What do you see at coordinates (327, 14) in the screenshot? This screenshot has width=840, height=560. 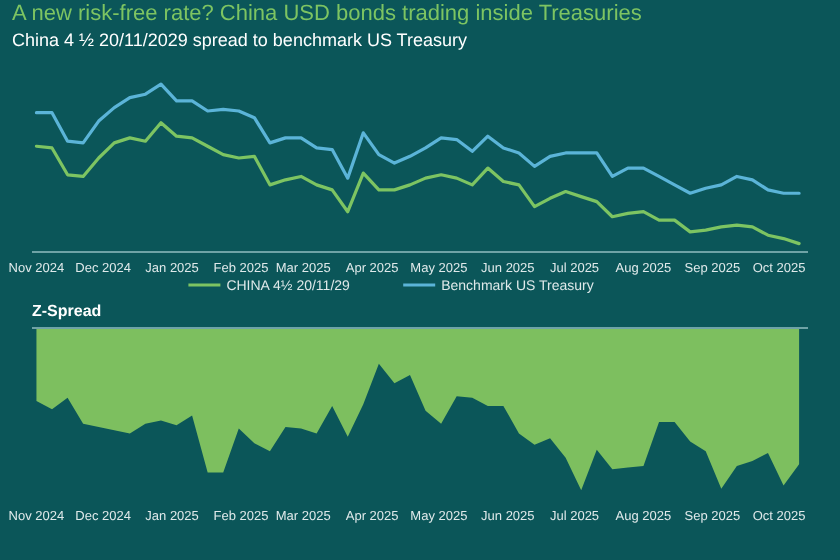 I see `chart-title: A new risk-free rate? China USD bonds trading inside Treasuries` at bounding box center [327, 14].